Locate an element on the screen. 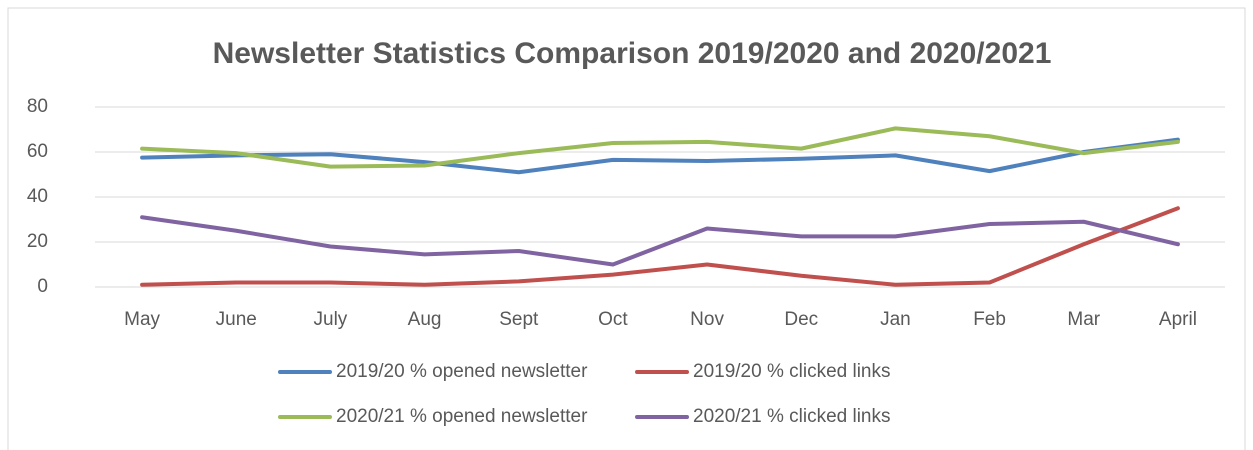 The width and height of the screenshot is (1253, 450). x-tick-label: Nov is located at coordinates (707, 319).